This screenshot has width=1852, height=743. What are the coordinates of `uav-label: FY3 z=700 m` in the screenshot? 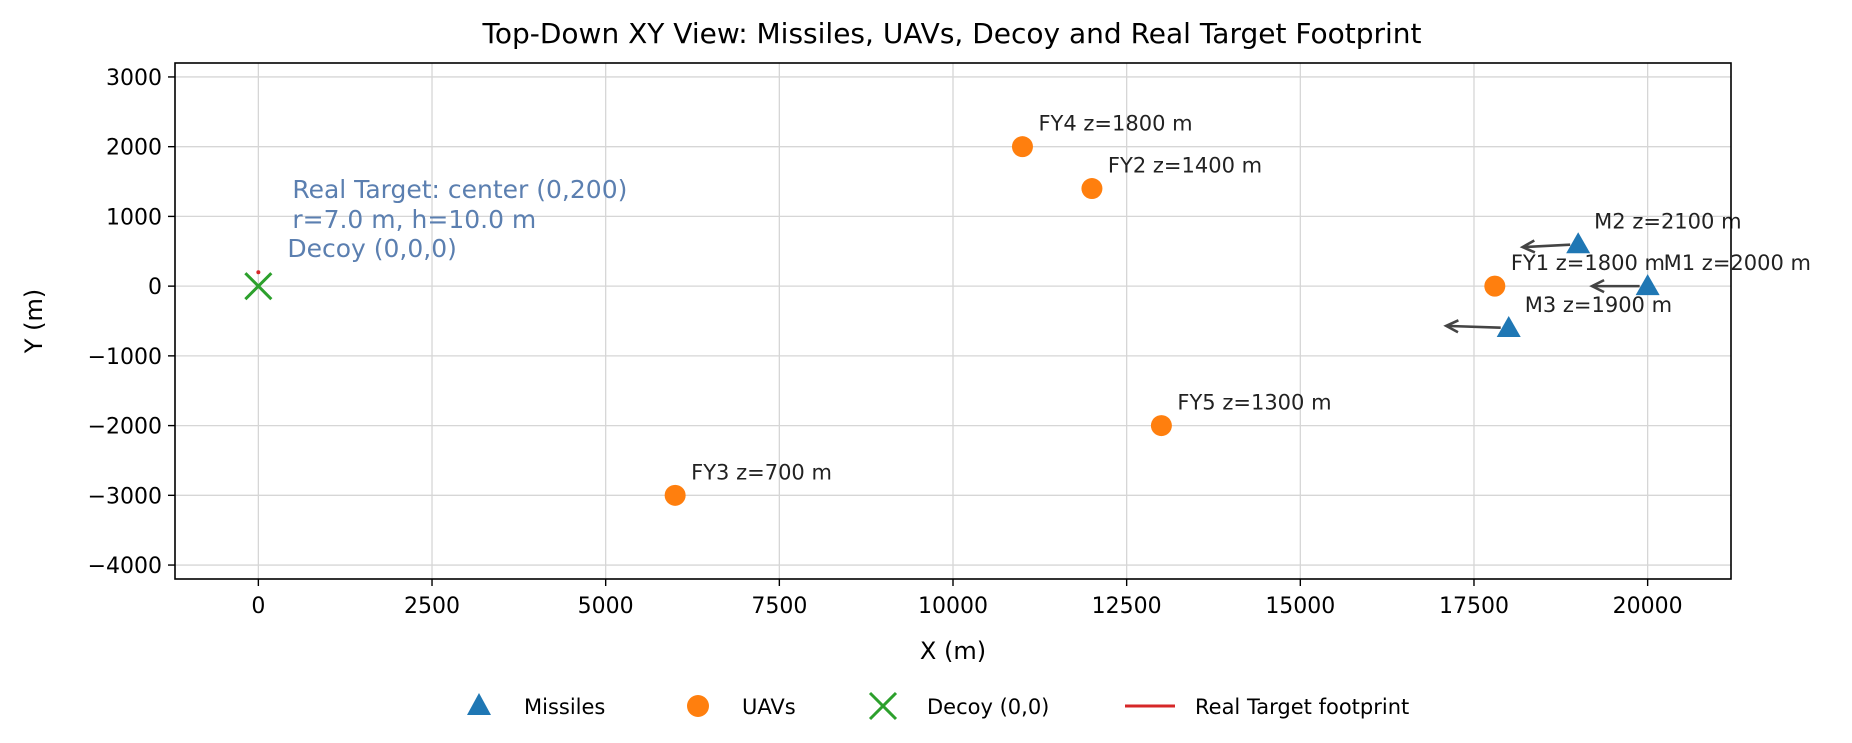 It's located at (761, 472).